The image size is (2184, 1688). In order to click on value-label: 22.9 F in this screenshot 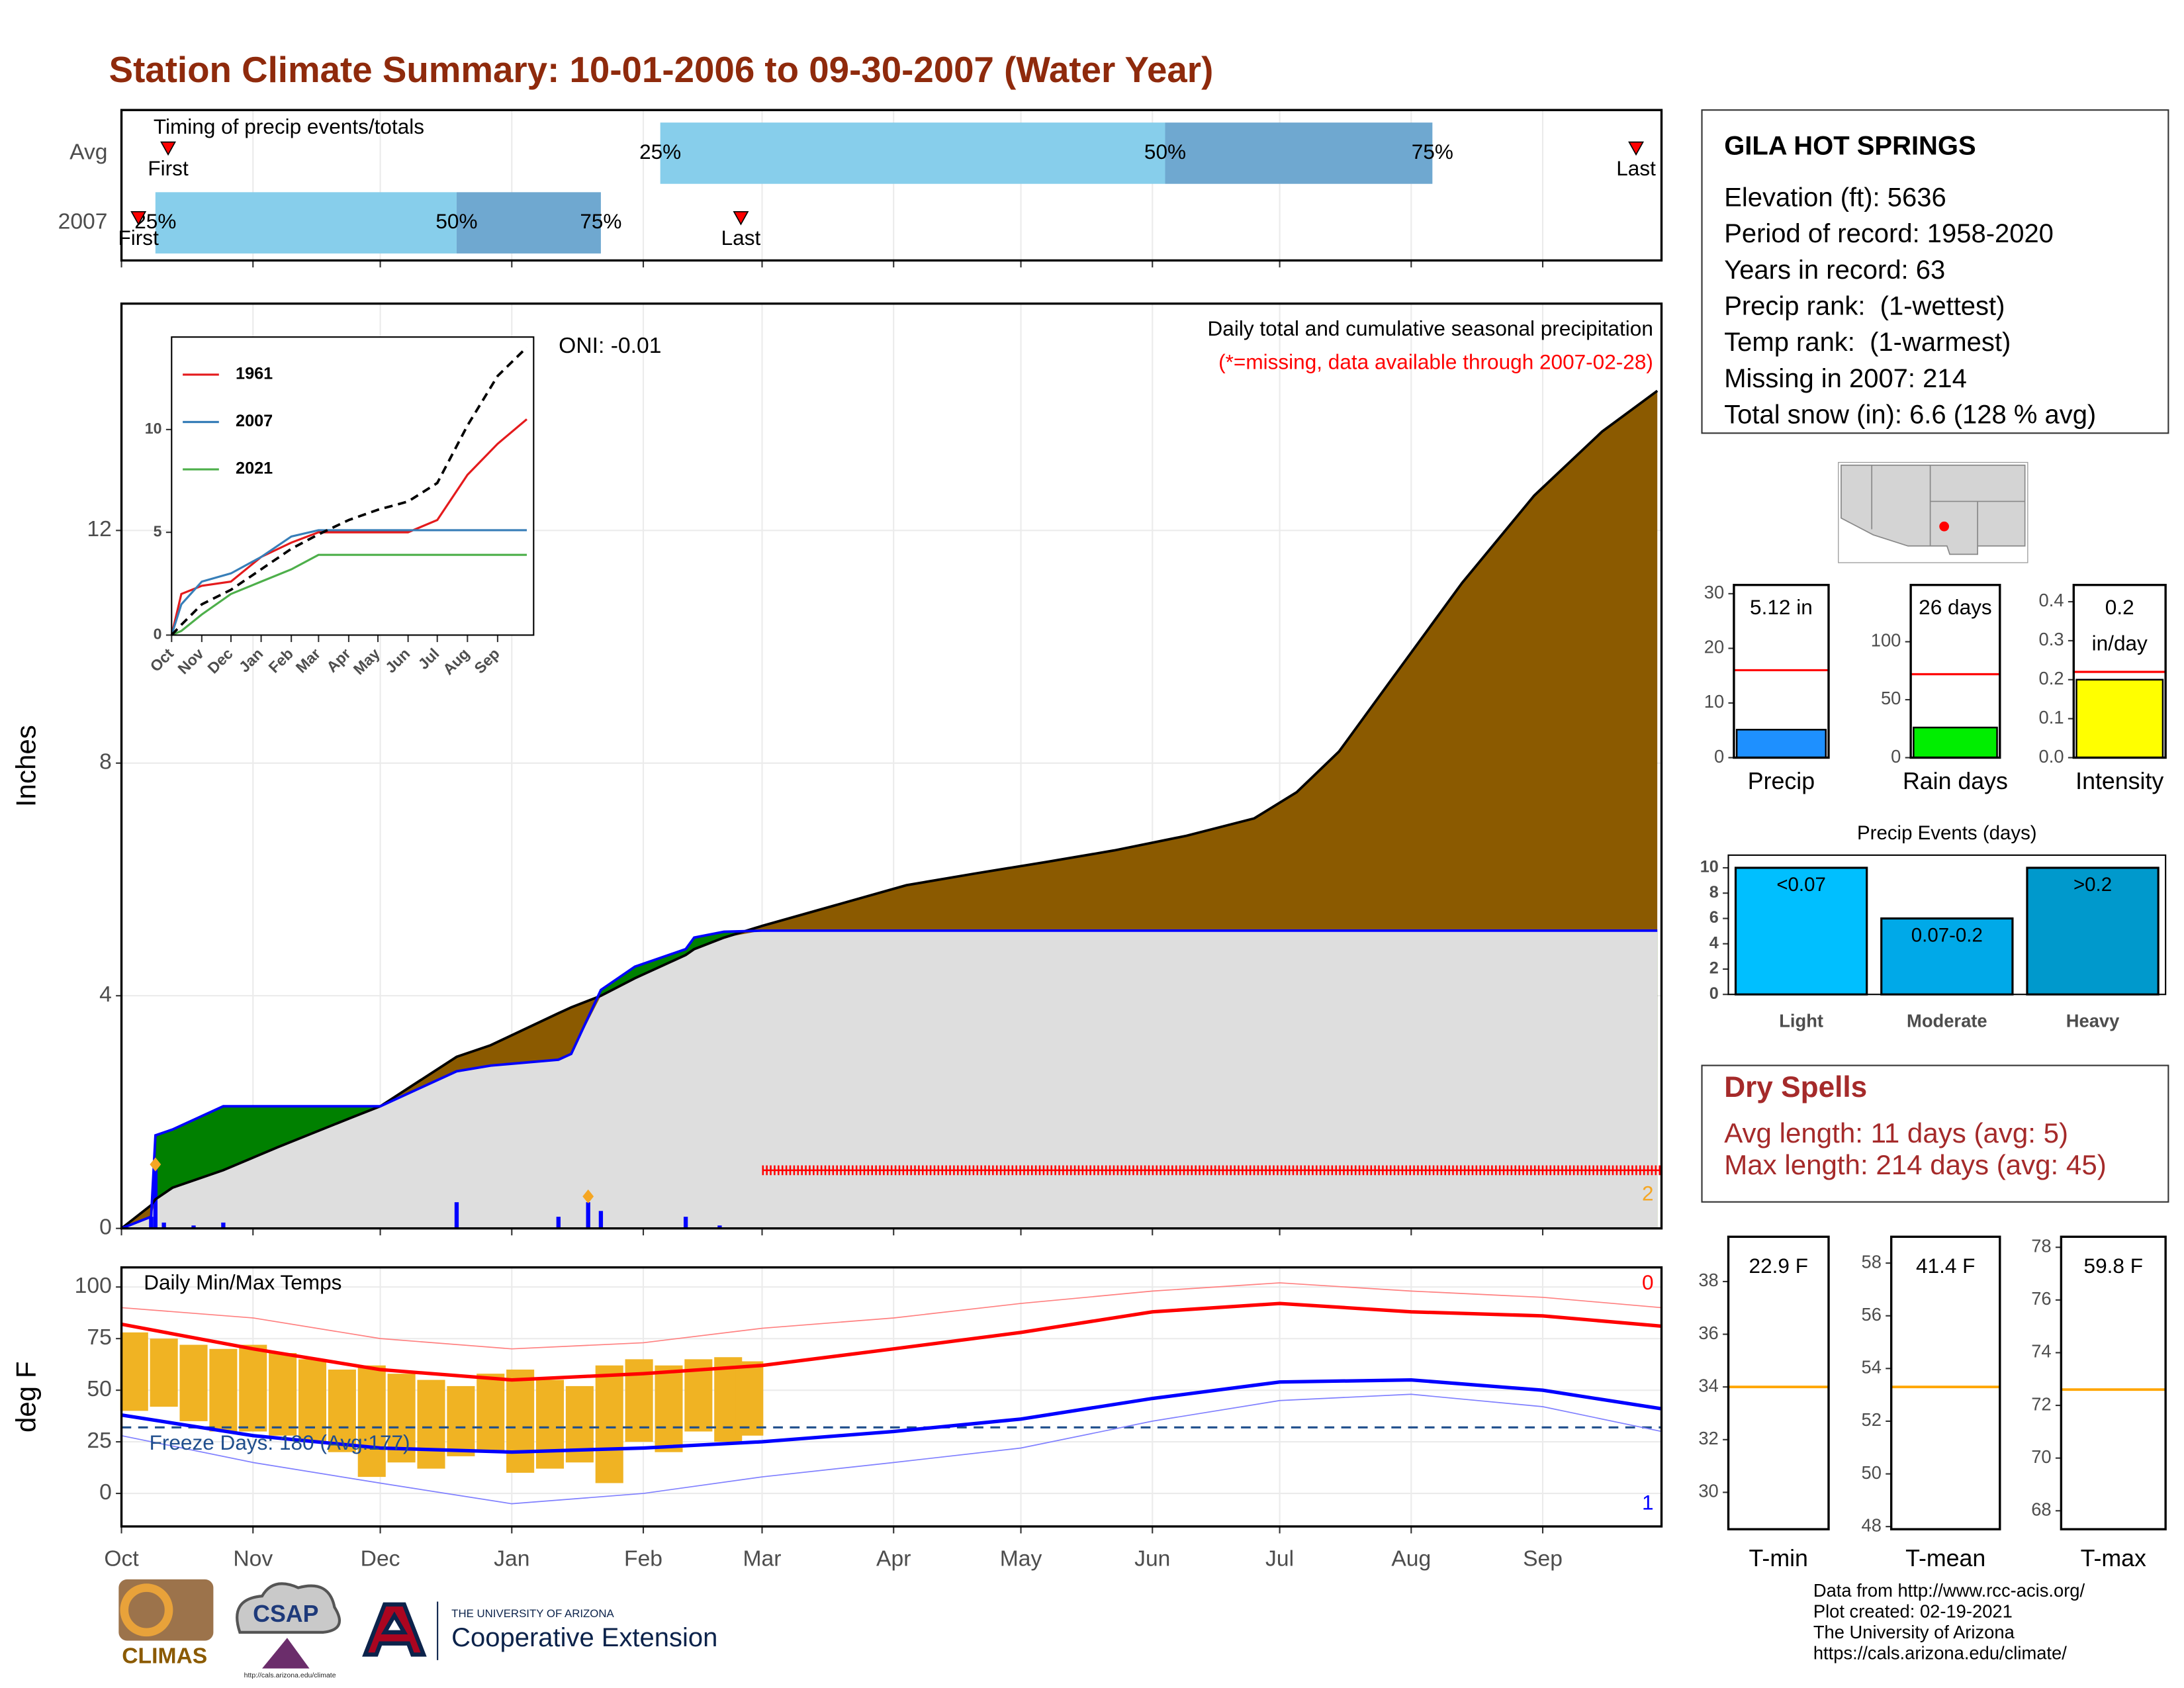, I will do `click(1778, 1266)`.